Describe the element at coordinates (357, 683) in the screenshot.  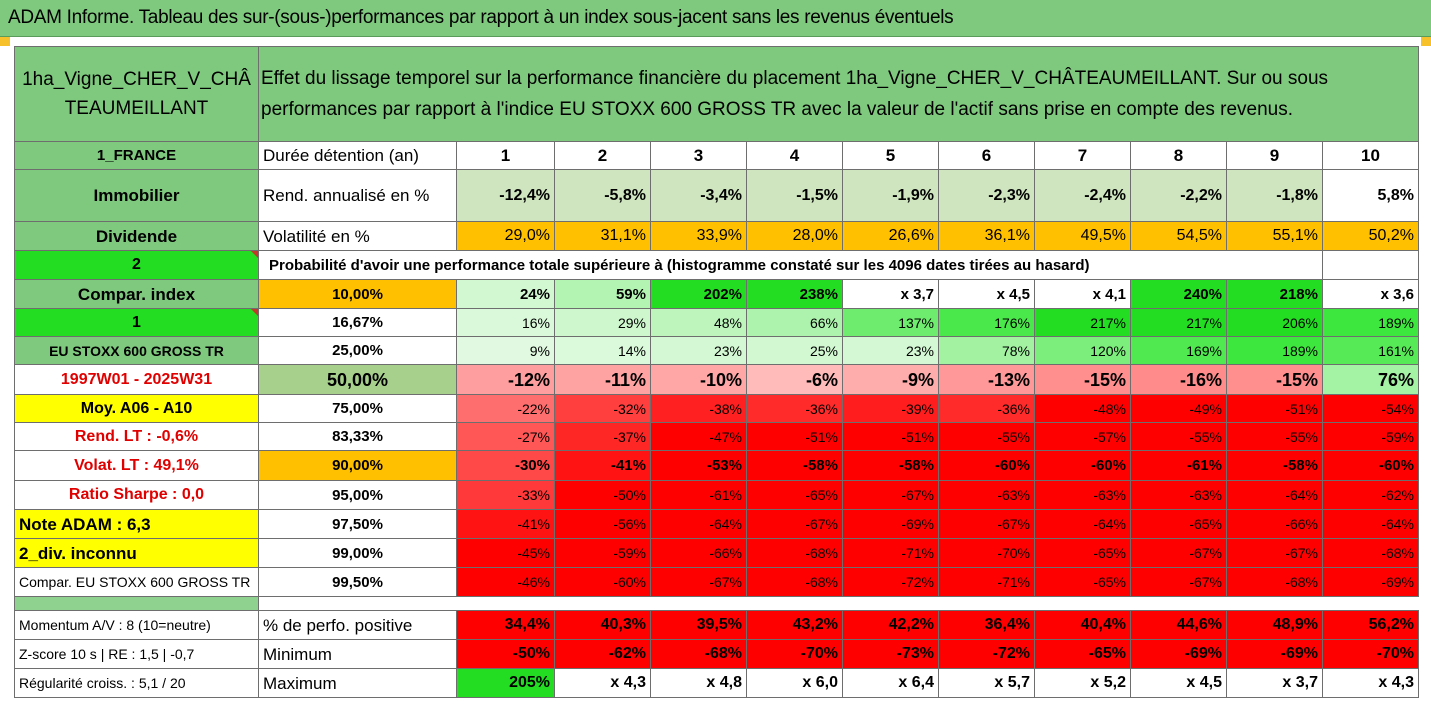
I see `stat-label: Maximum` at that location.